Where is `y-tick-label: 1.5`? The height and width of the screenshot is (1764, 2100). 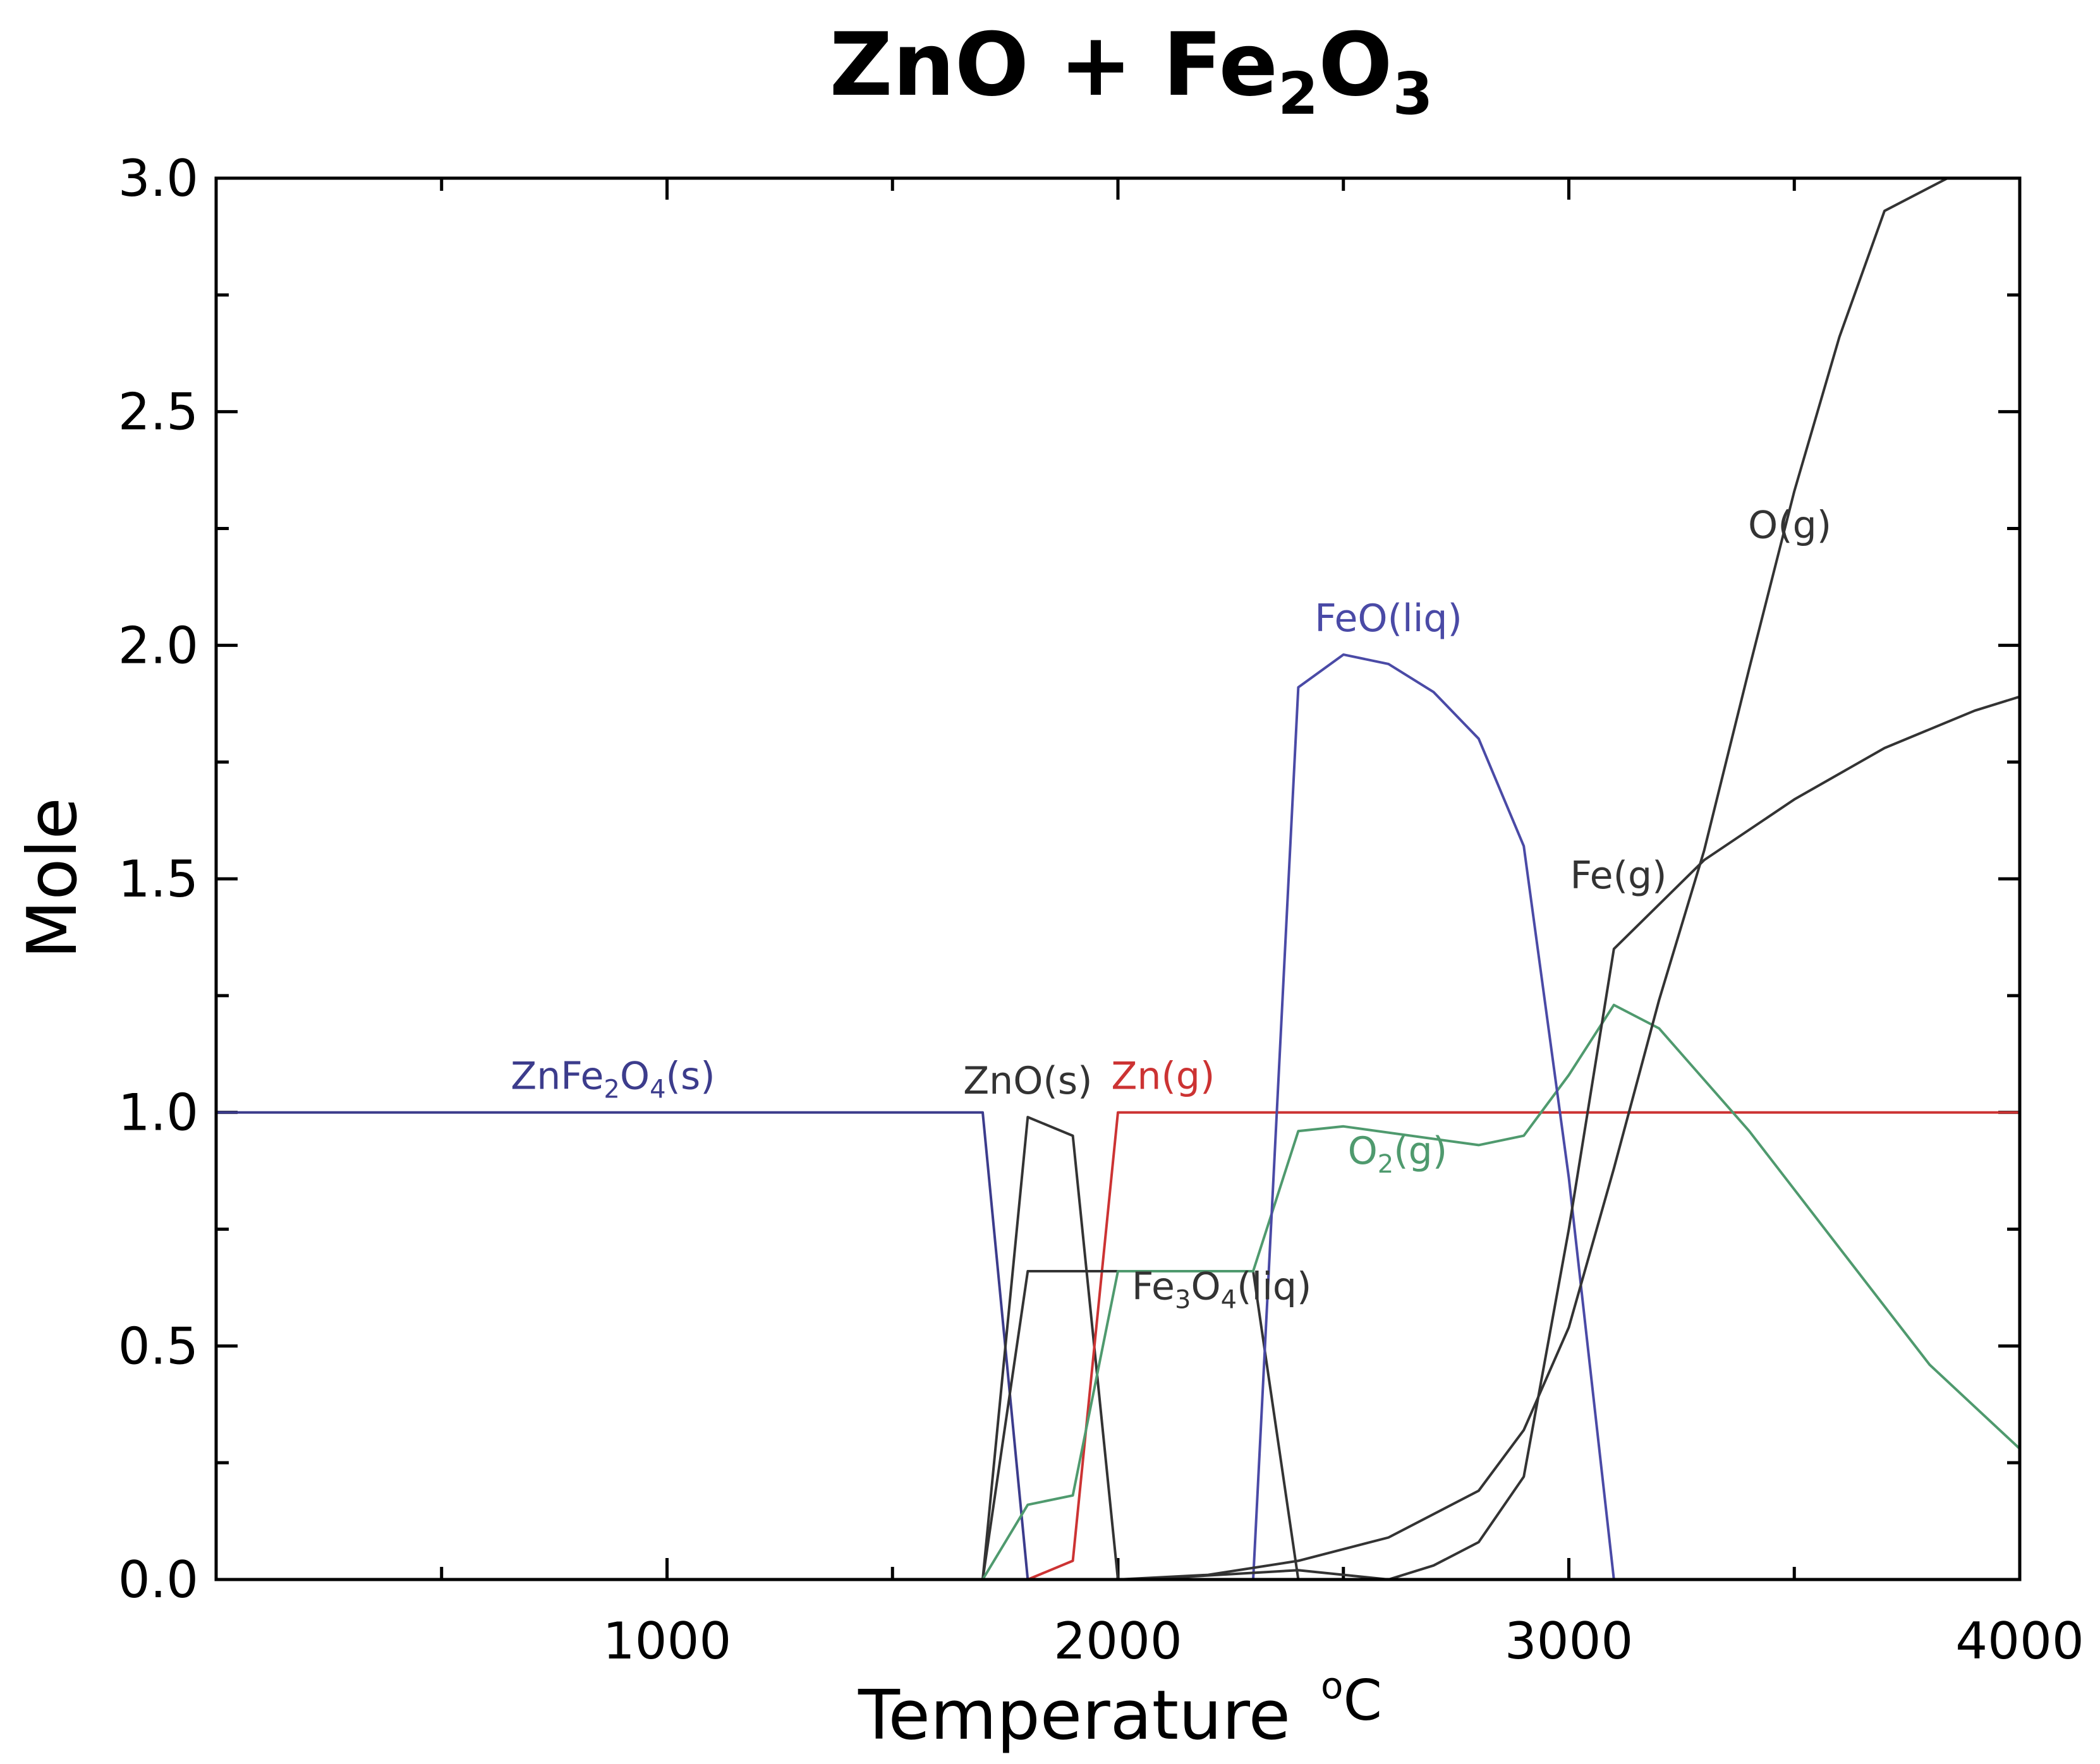 y-tick-label: 1.5 is located at coordinates (158, 879).